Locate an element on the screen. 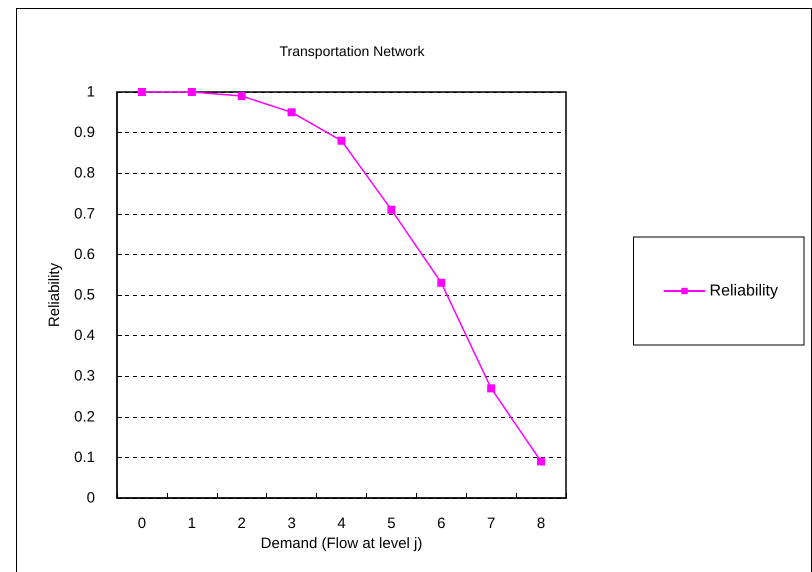 This screenshot has height=572, width=812. x-tick-label: 0 is located at coordinates (142, 523).